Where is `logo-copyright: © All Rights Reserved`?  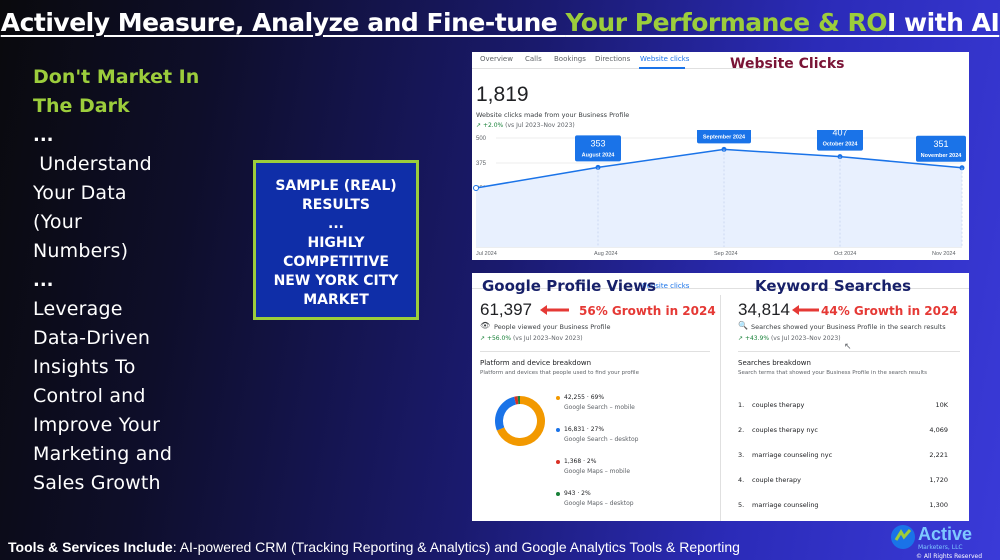
logo-copyright: © All Rights Reserved is located at coordinates (949, 556).